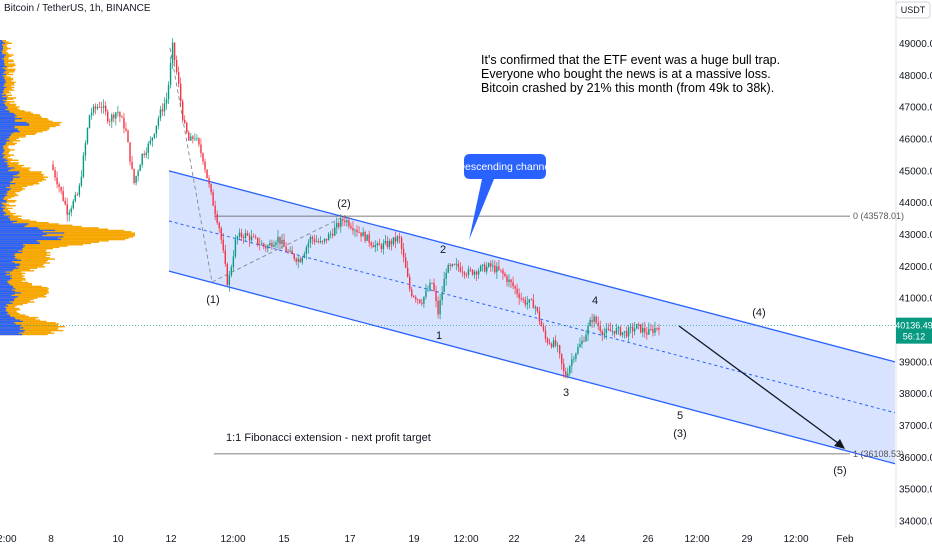 The width and height of the screenshot is (932, 550). What do you see at coordinates (915, 108) in the screenshot?
I see `price-tick-label: 47000.00` at bounding box center [915, 108].